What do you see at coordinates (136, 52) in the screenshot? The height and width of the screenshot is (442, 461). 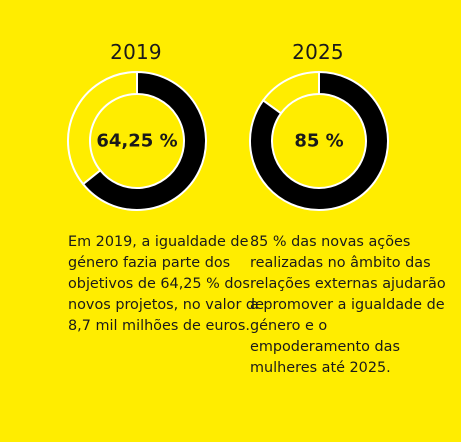 I see `chart-title: 2019` at bounding box center [136, 52].